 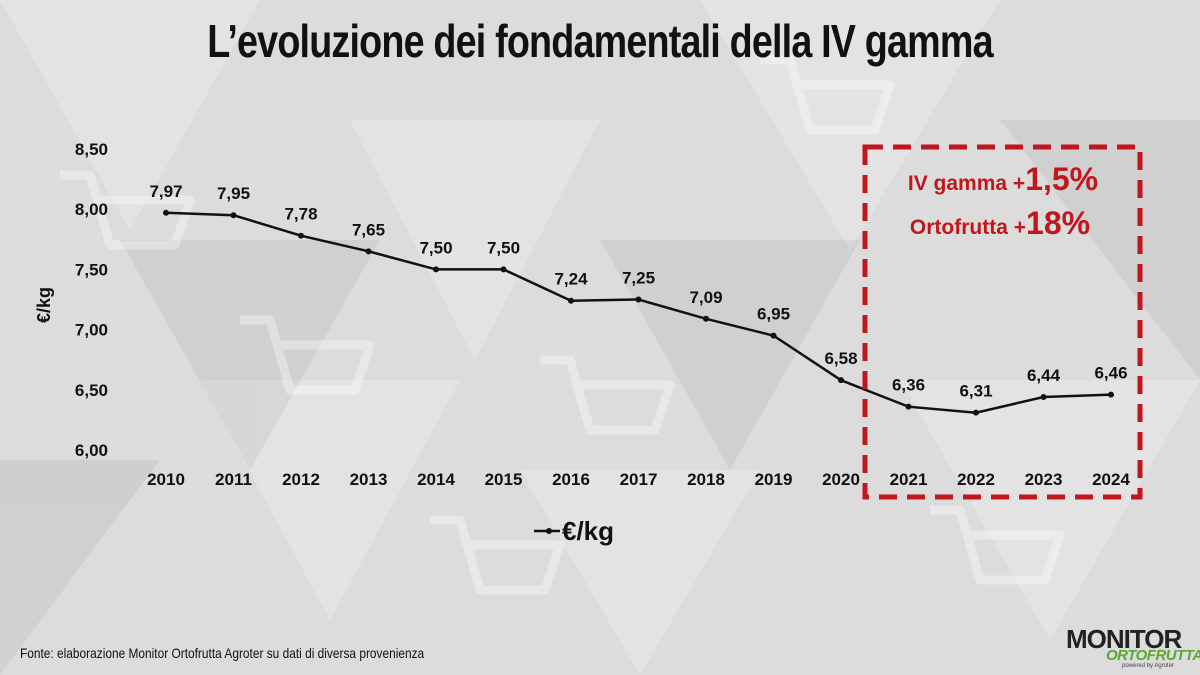 I want to click on x-tick-label: 2018, so click(x=706, y=479).